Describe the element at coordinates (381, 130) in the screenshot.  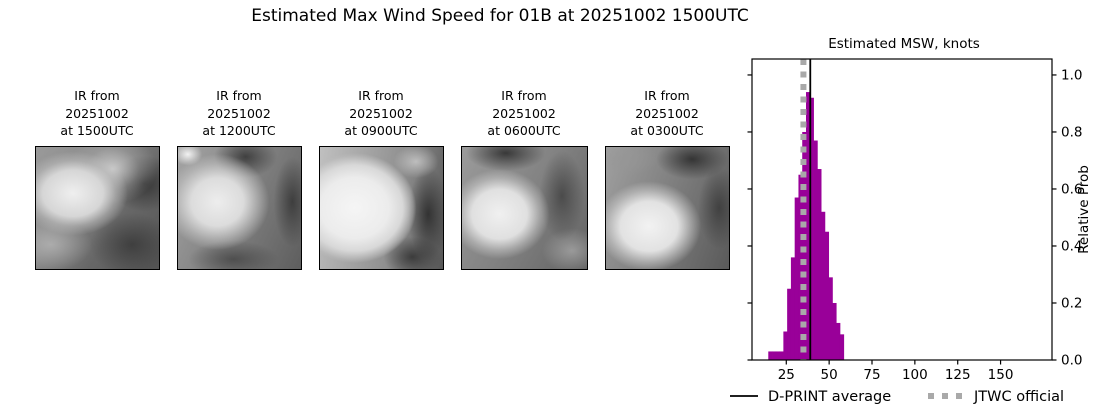
I see `label-line: at 0900UTC` at that location.